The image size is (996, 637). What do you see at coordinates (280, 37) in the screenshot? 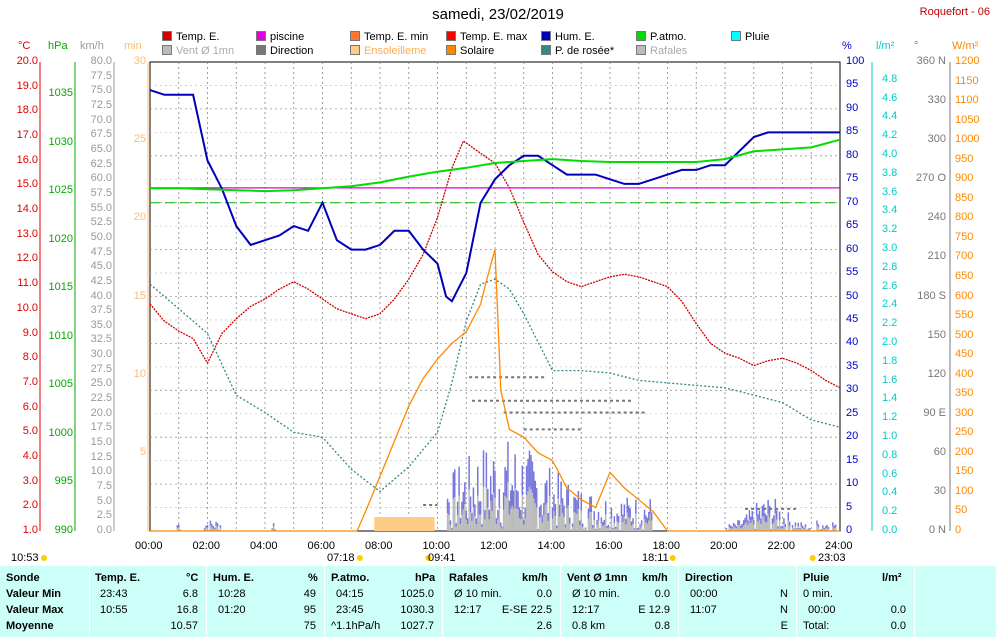
I see `legend-item: piscine` at bounding box center [280, 37].